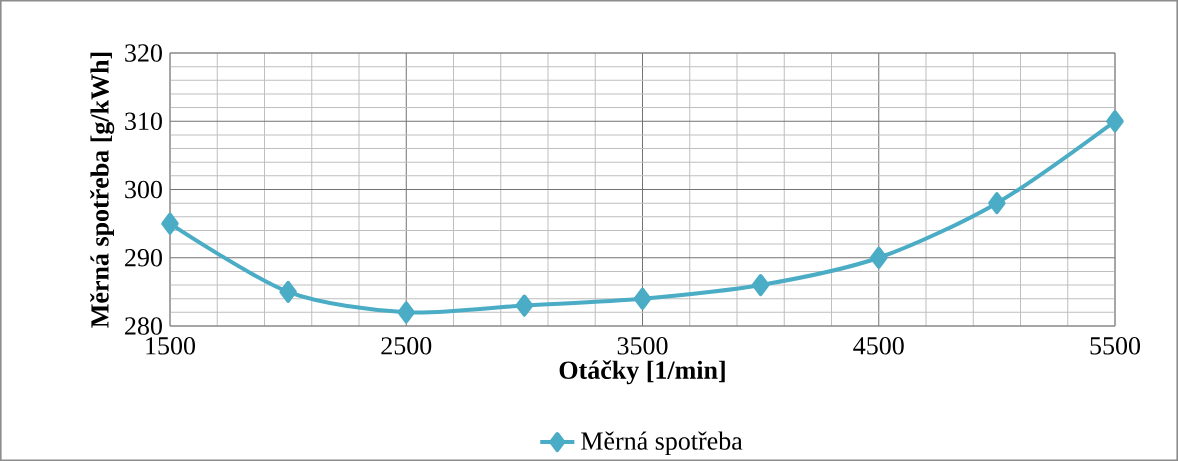 The width and height of the screenshot is (1178, 461). What do you see at coordinates (642, 372) in the screenshot?
I see `x-axis-title: Otáčky [1/min]` at bounding box center [642, 372].